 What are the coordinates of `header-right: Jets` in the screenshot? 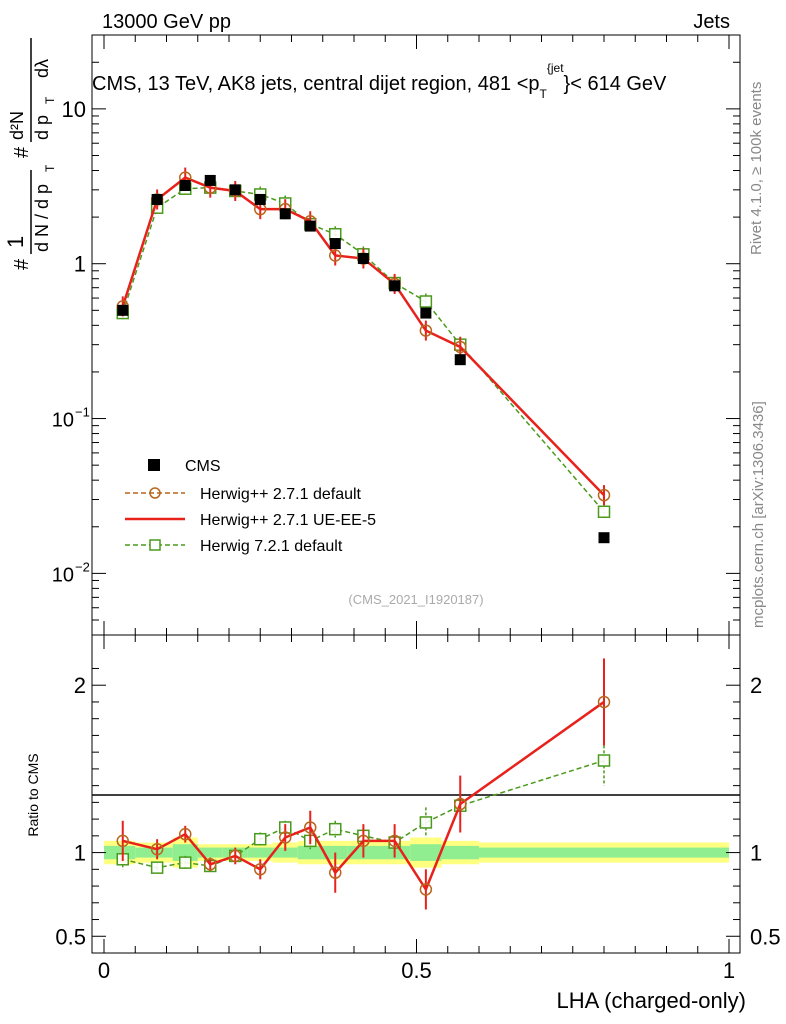 It's located at (711, 22).